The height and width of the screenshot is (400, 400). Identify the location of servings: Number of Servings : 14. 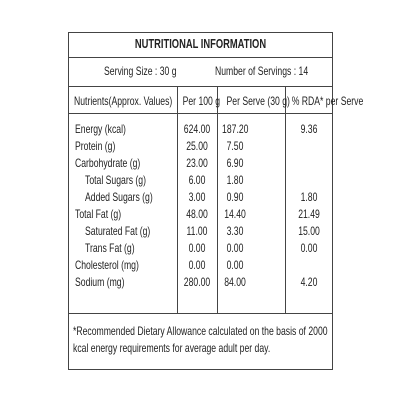
(262, 71).